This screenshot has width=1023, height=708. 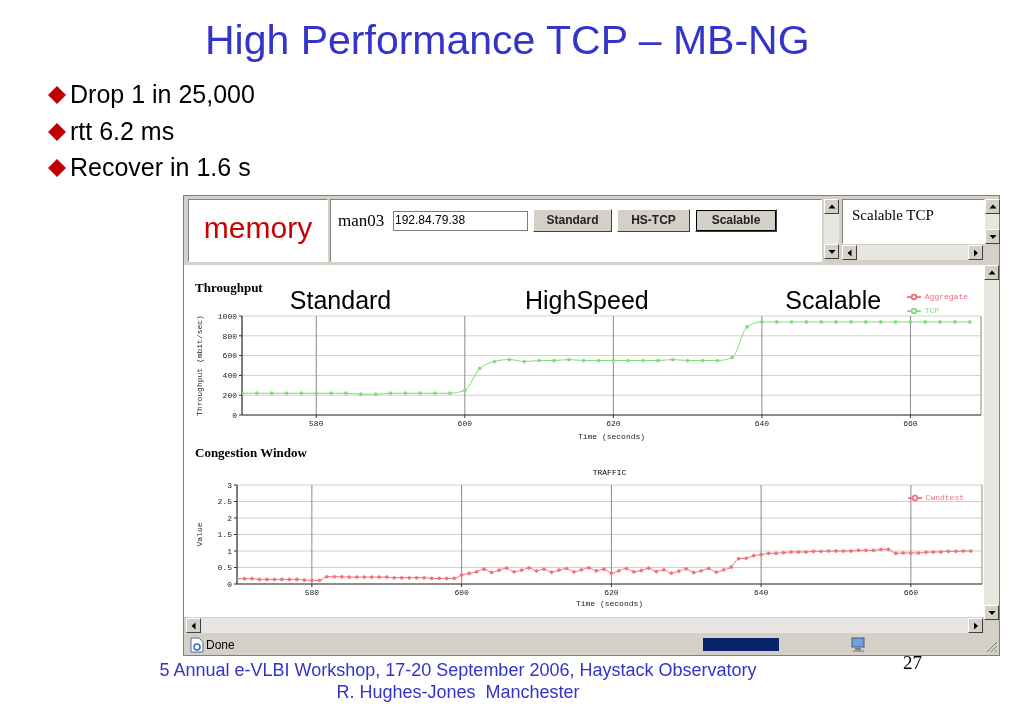 I want to click on text: man03, so click(x=361, y=220).